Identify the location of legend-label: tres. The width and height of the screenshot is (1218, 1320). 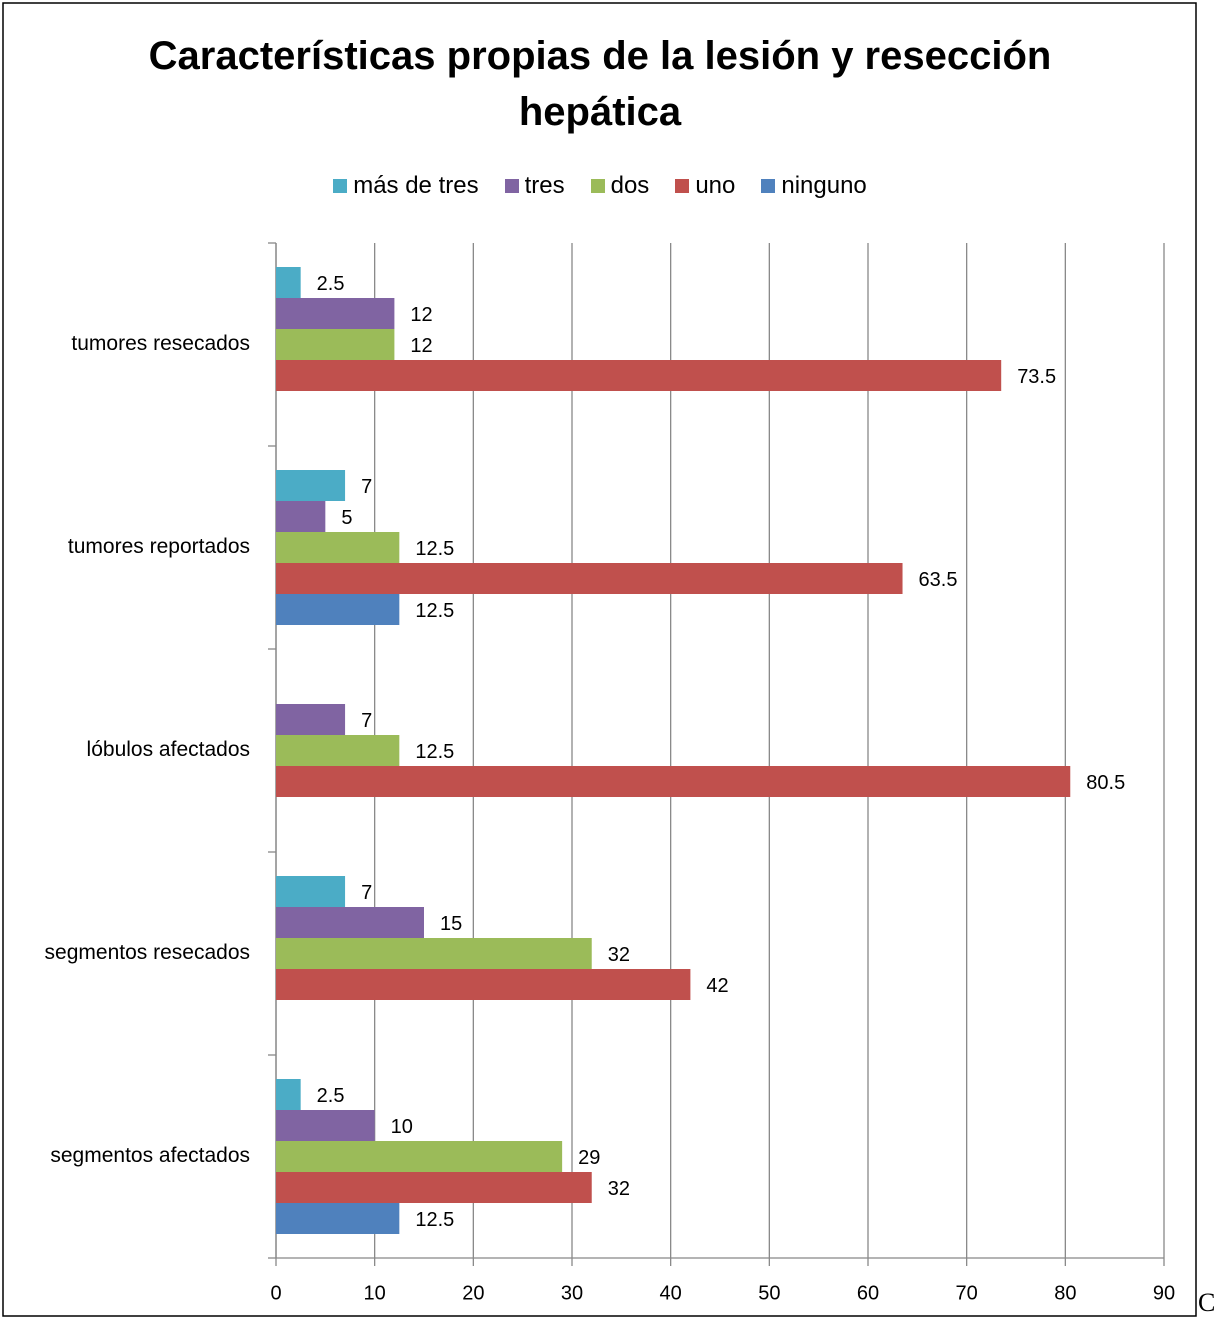
(544, 185).